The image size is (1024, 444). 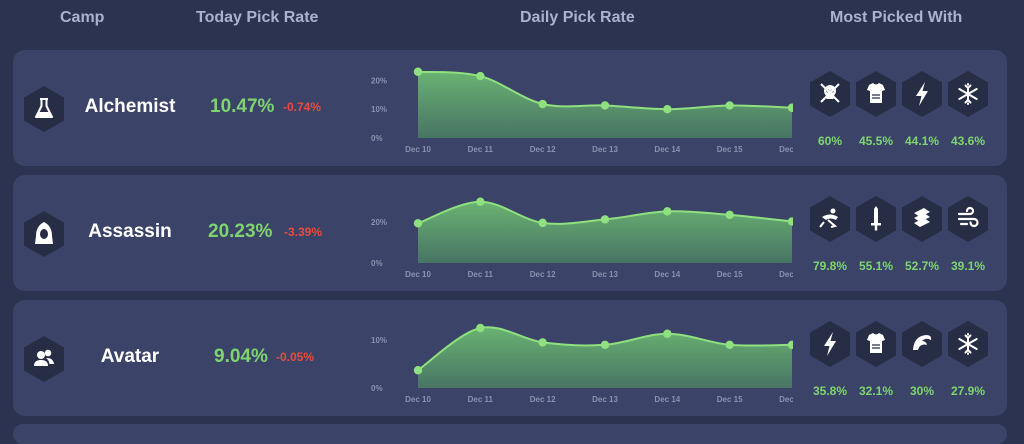 I want to click on camp-name: Assassin, so click(x=130, y=231).